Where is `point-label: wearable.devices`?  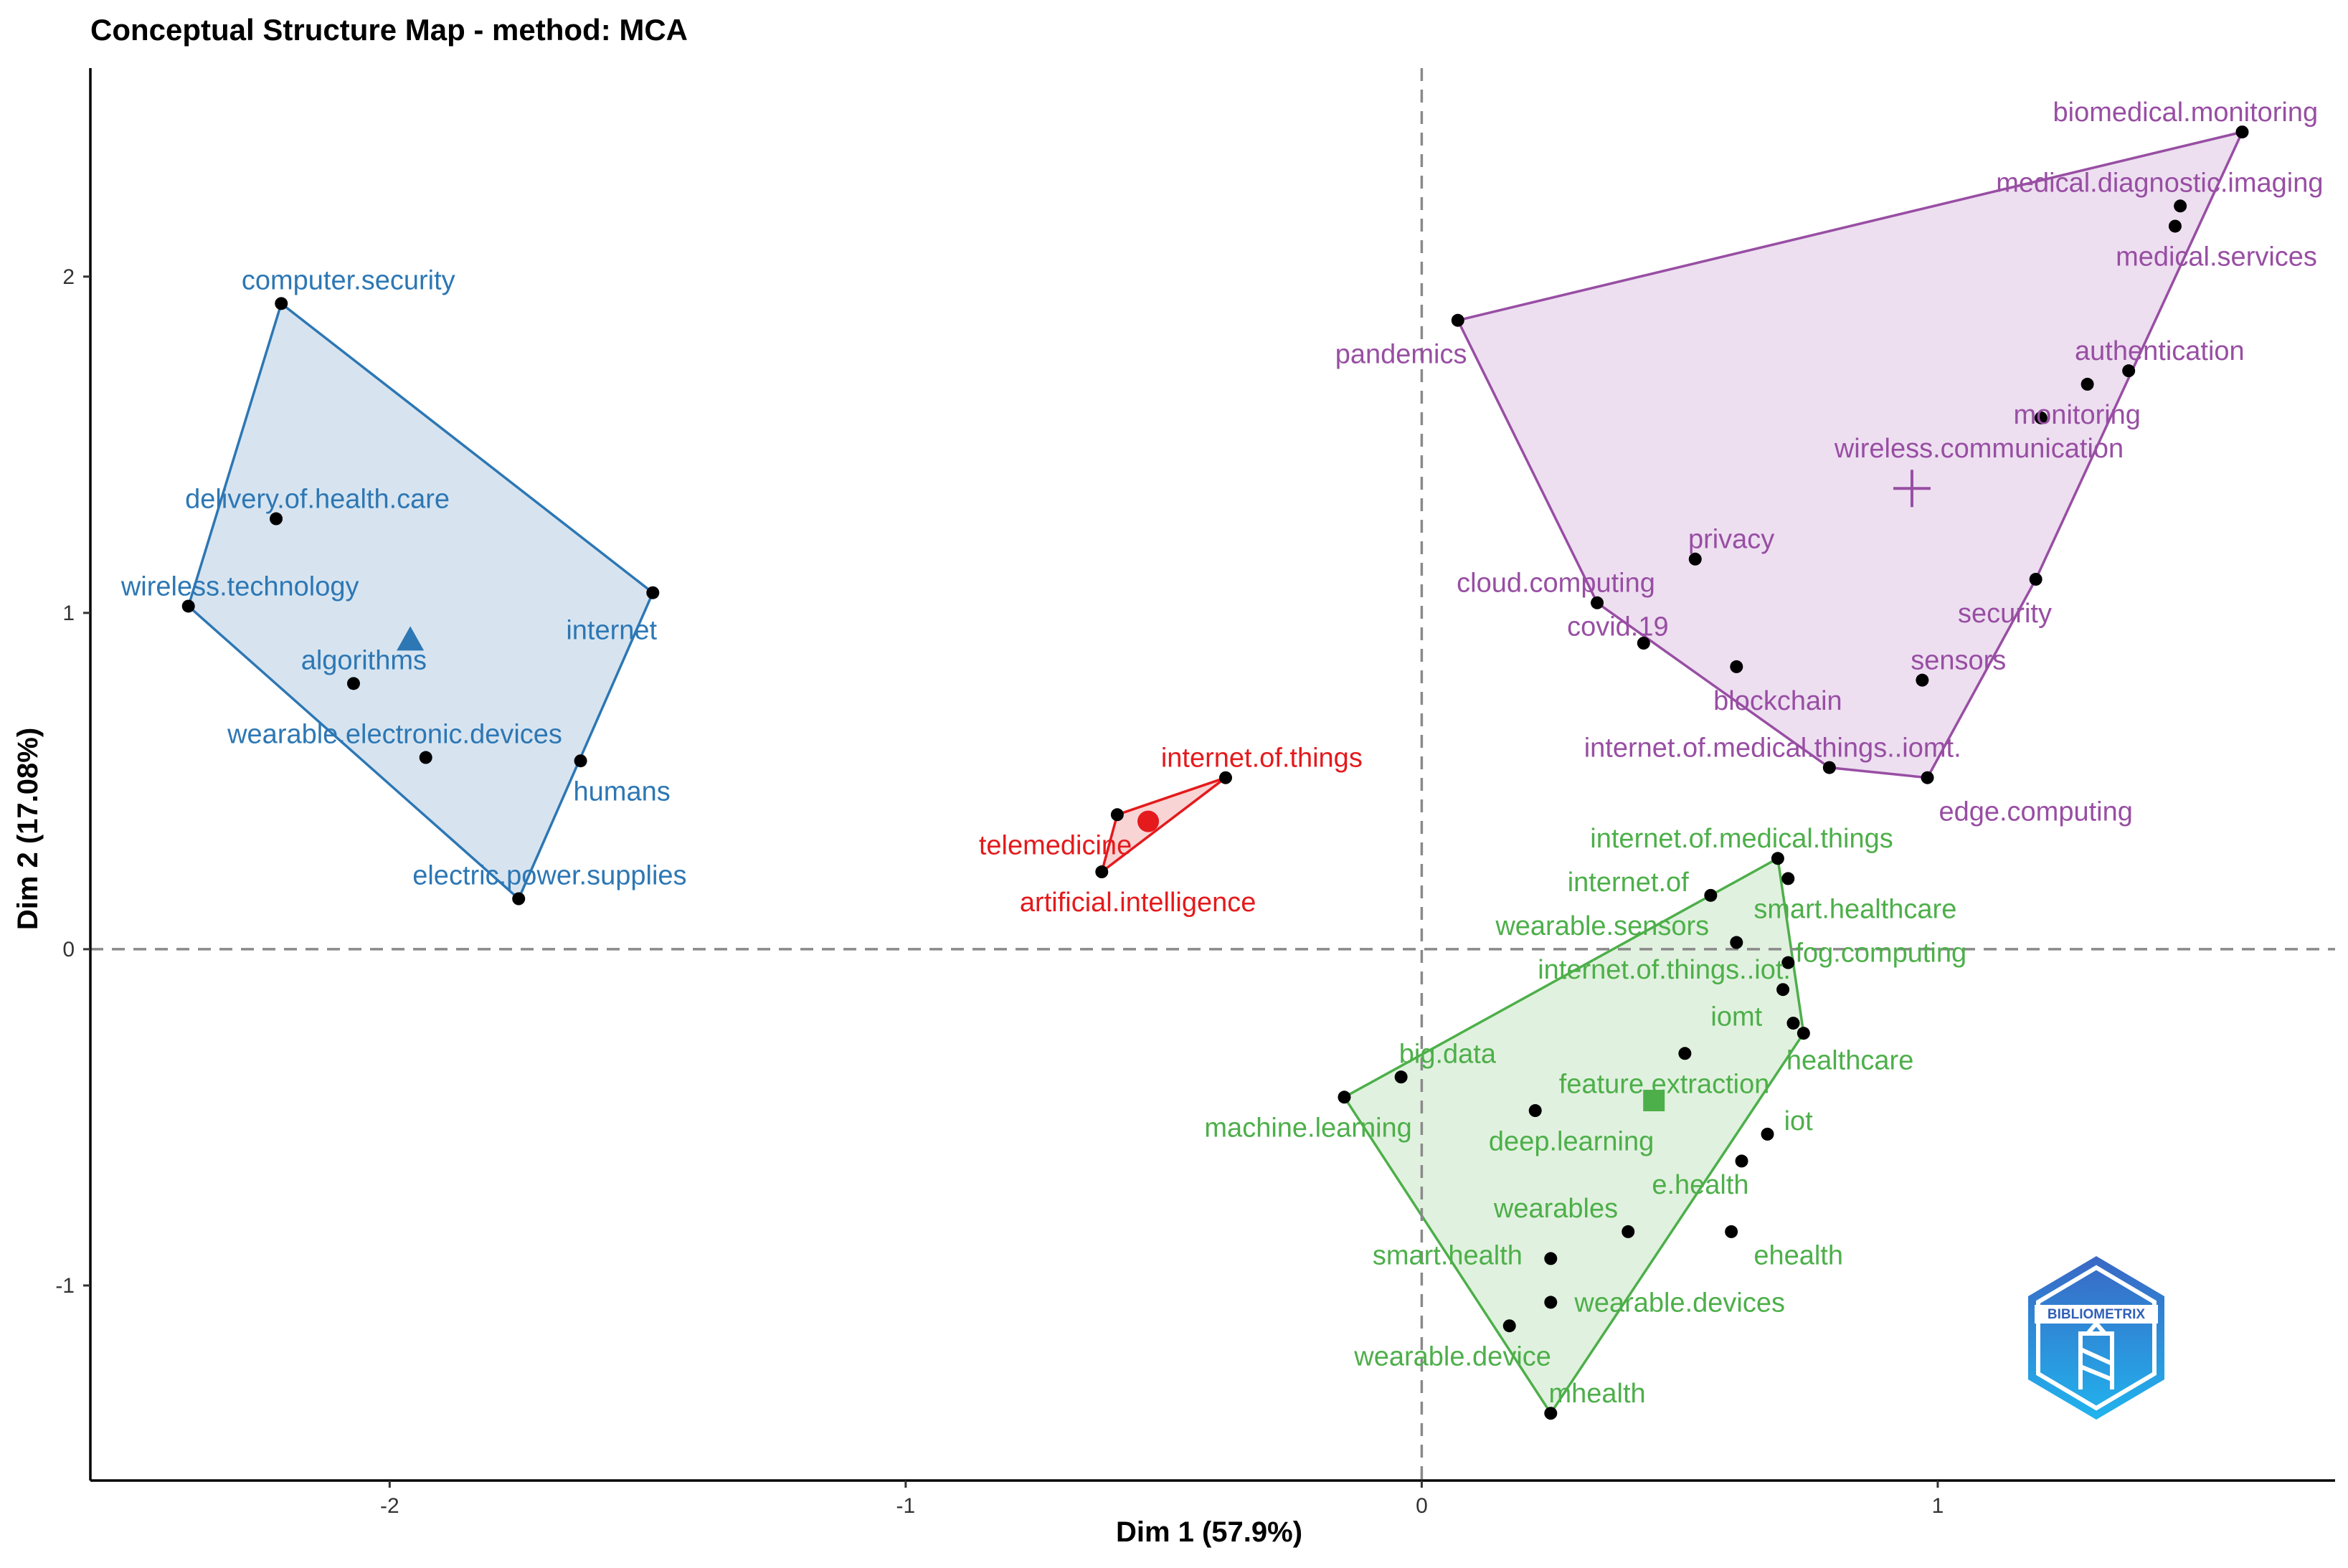 point-label: wearable.devices is located at coordinates (1679, 1303).